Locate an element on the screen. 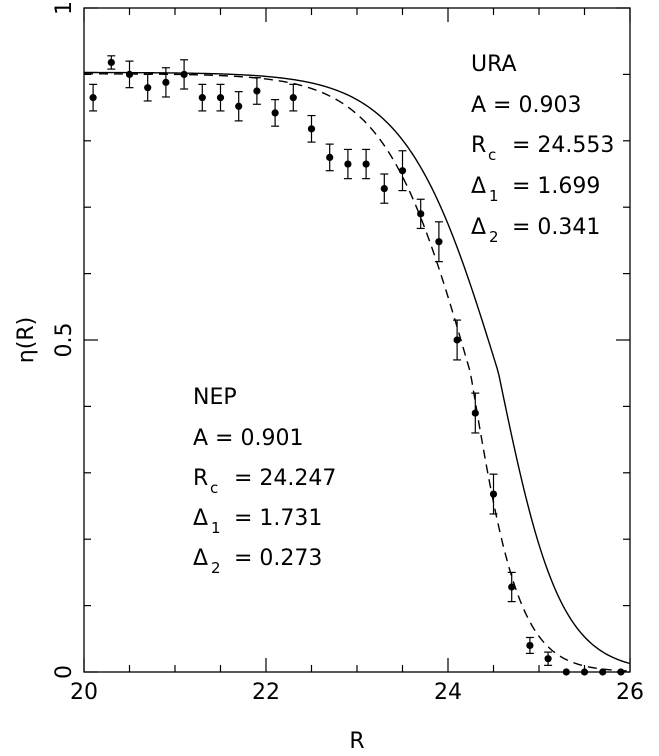 This screenshot has width=659, height=756. ura-rc-subscript: c is located at coordinates (492, 155).